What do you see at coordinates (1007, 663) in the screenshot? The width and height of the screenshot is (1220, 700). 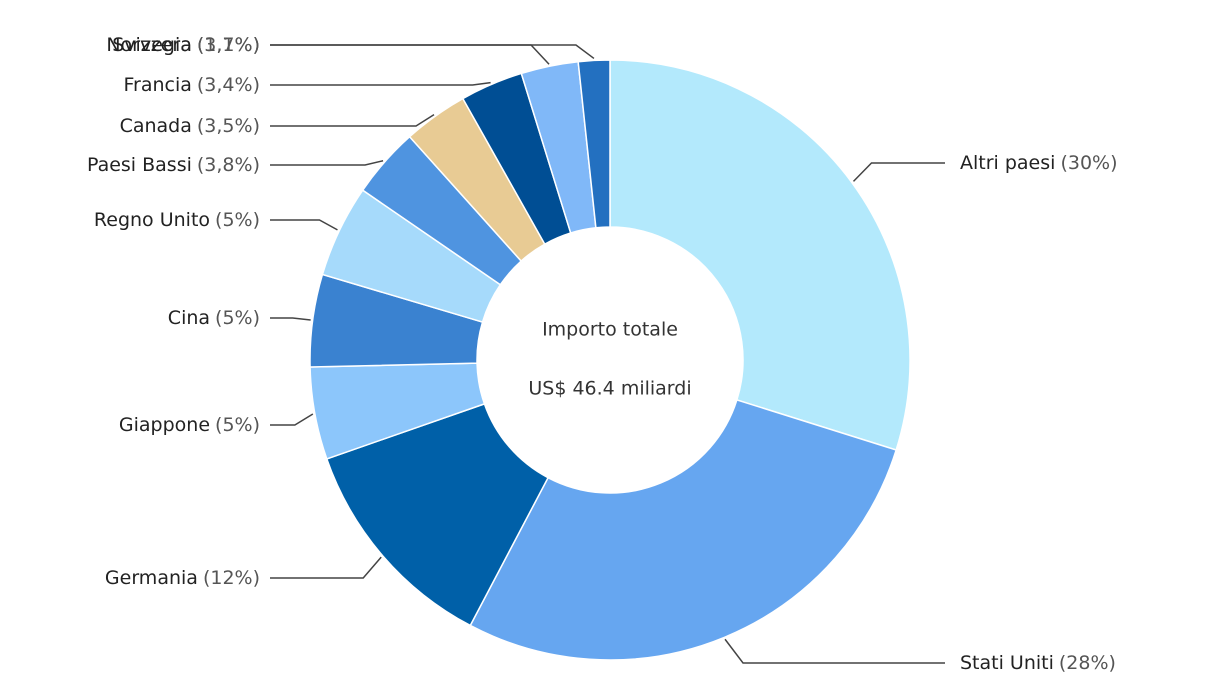 I see `category-name: Stati Uniti` at bounding box center [1007, 663].